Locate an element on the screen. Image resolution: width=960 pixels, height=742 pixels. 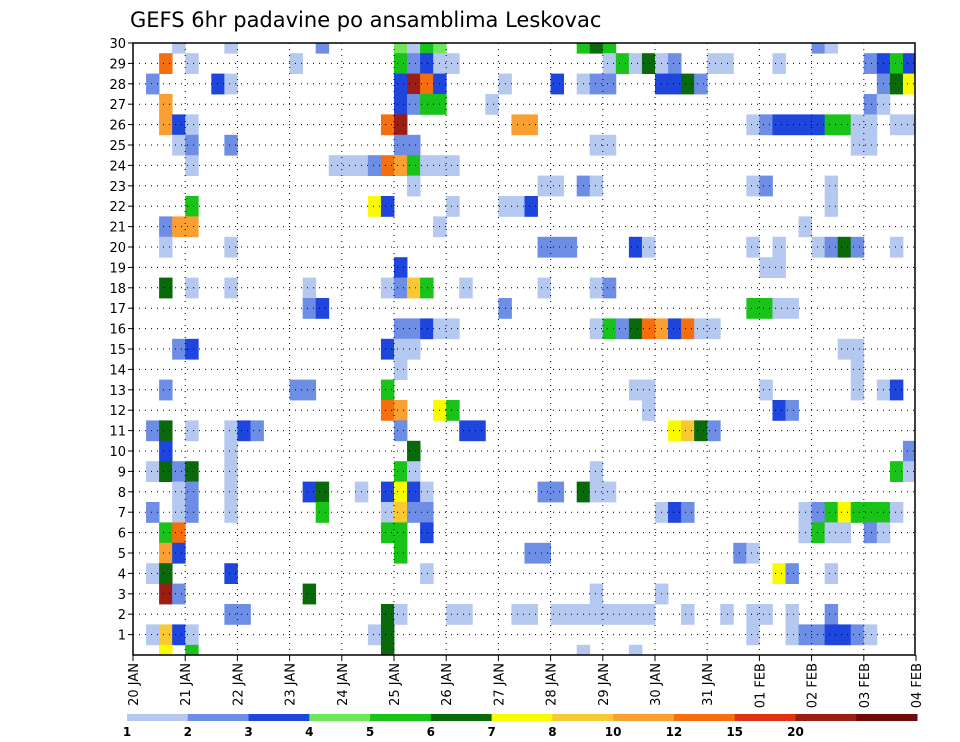
y-tick-label: 1 is located at coordinates (122, 636).